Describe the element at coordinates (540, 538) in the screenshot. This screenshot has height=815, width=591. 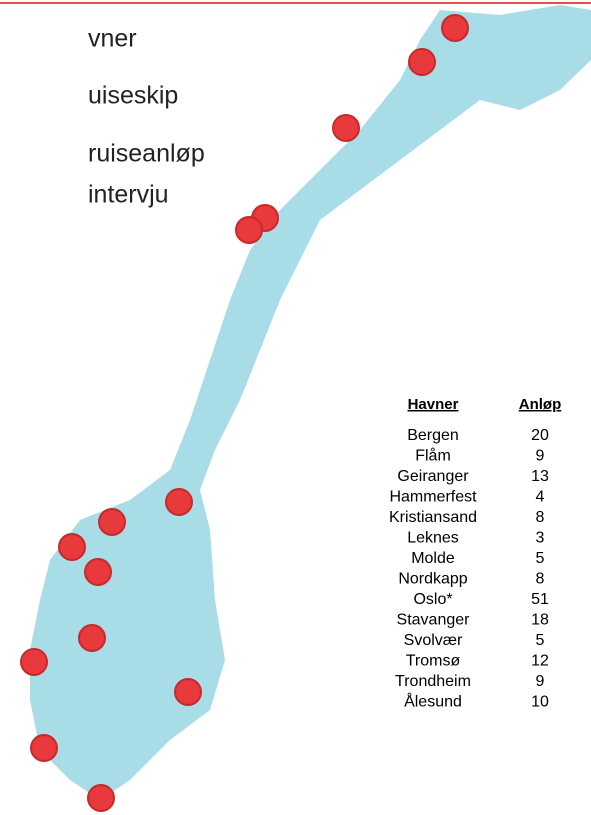
I see `table-cell: 3` at that location.